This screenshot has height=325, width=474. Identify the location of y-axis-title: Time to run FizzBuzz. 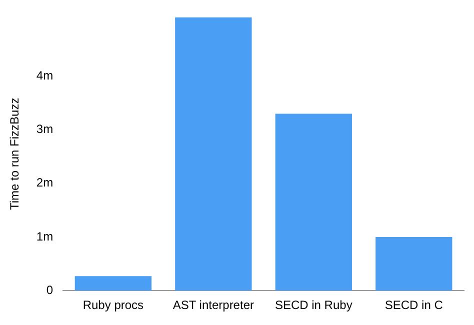
(15, 154).